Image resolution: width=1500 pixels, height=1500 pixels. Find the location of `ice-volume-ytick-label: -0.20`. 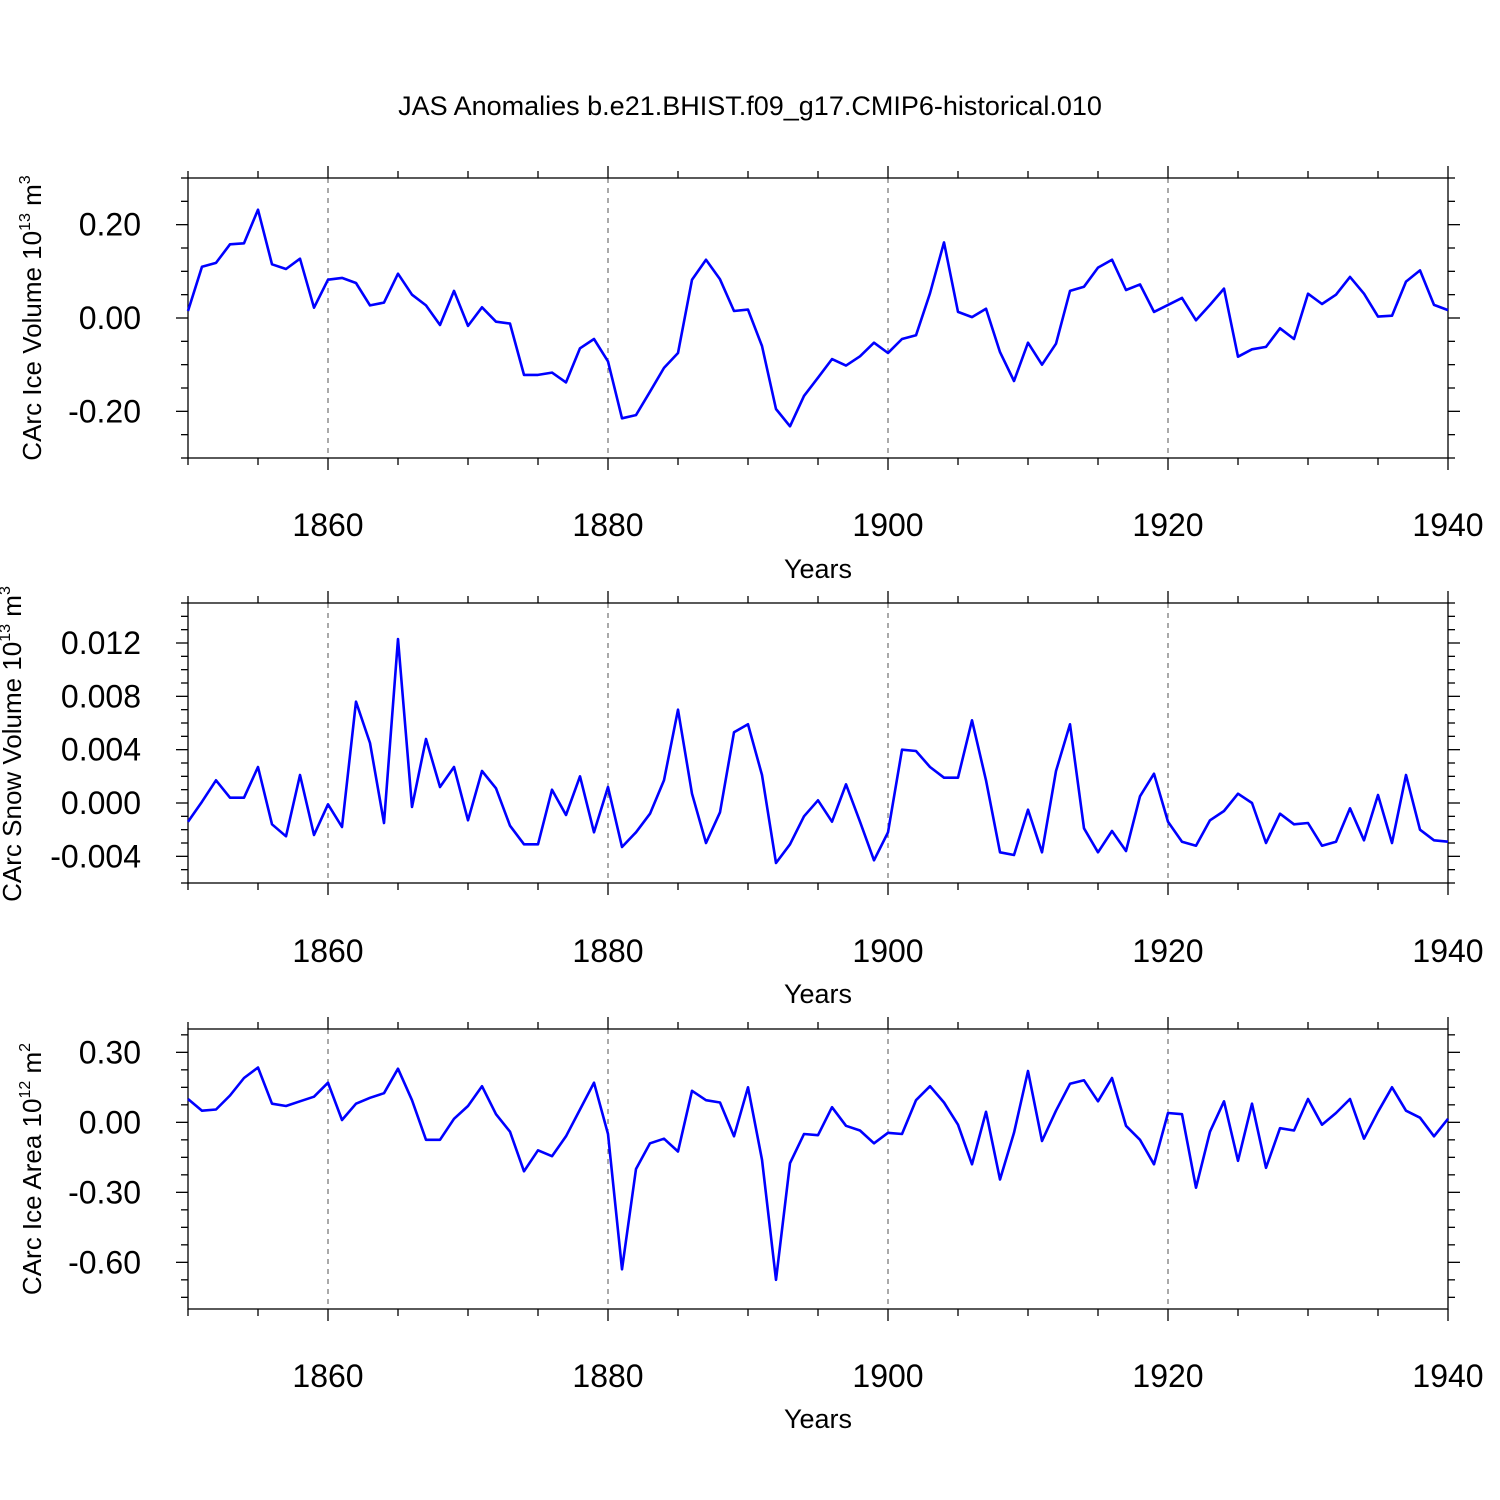

ice-volume-ytick-label: -0.20 is located at coordinates (104, 411).